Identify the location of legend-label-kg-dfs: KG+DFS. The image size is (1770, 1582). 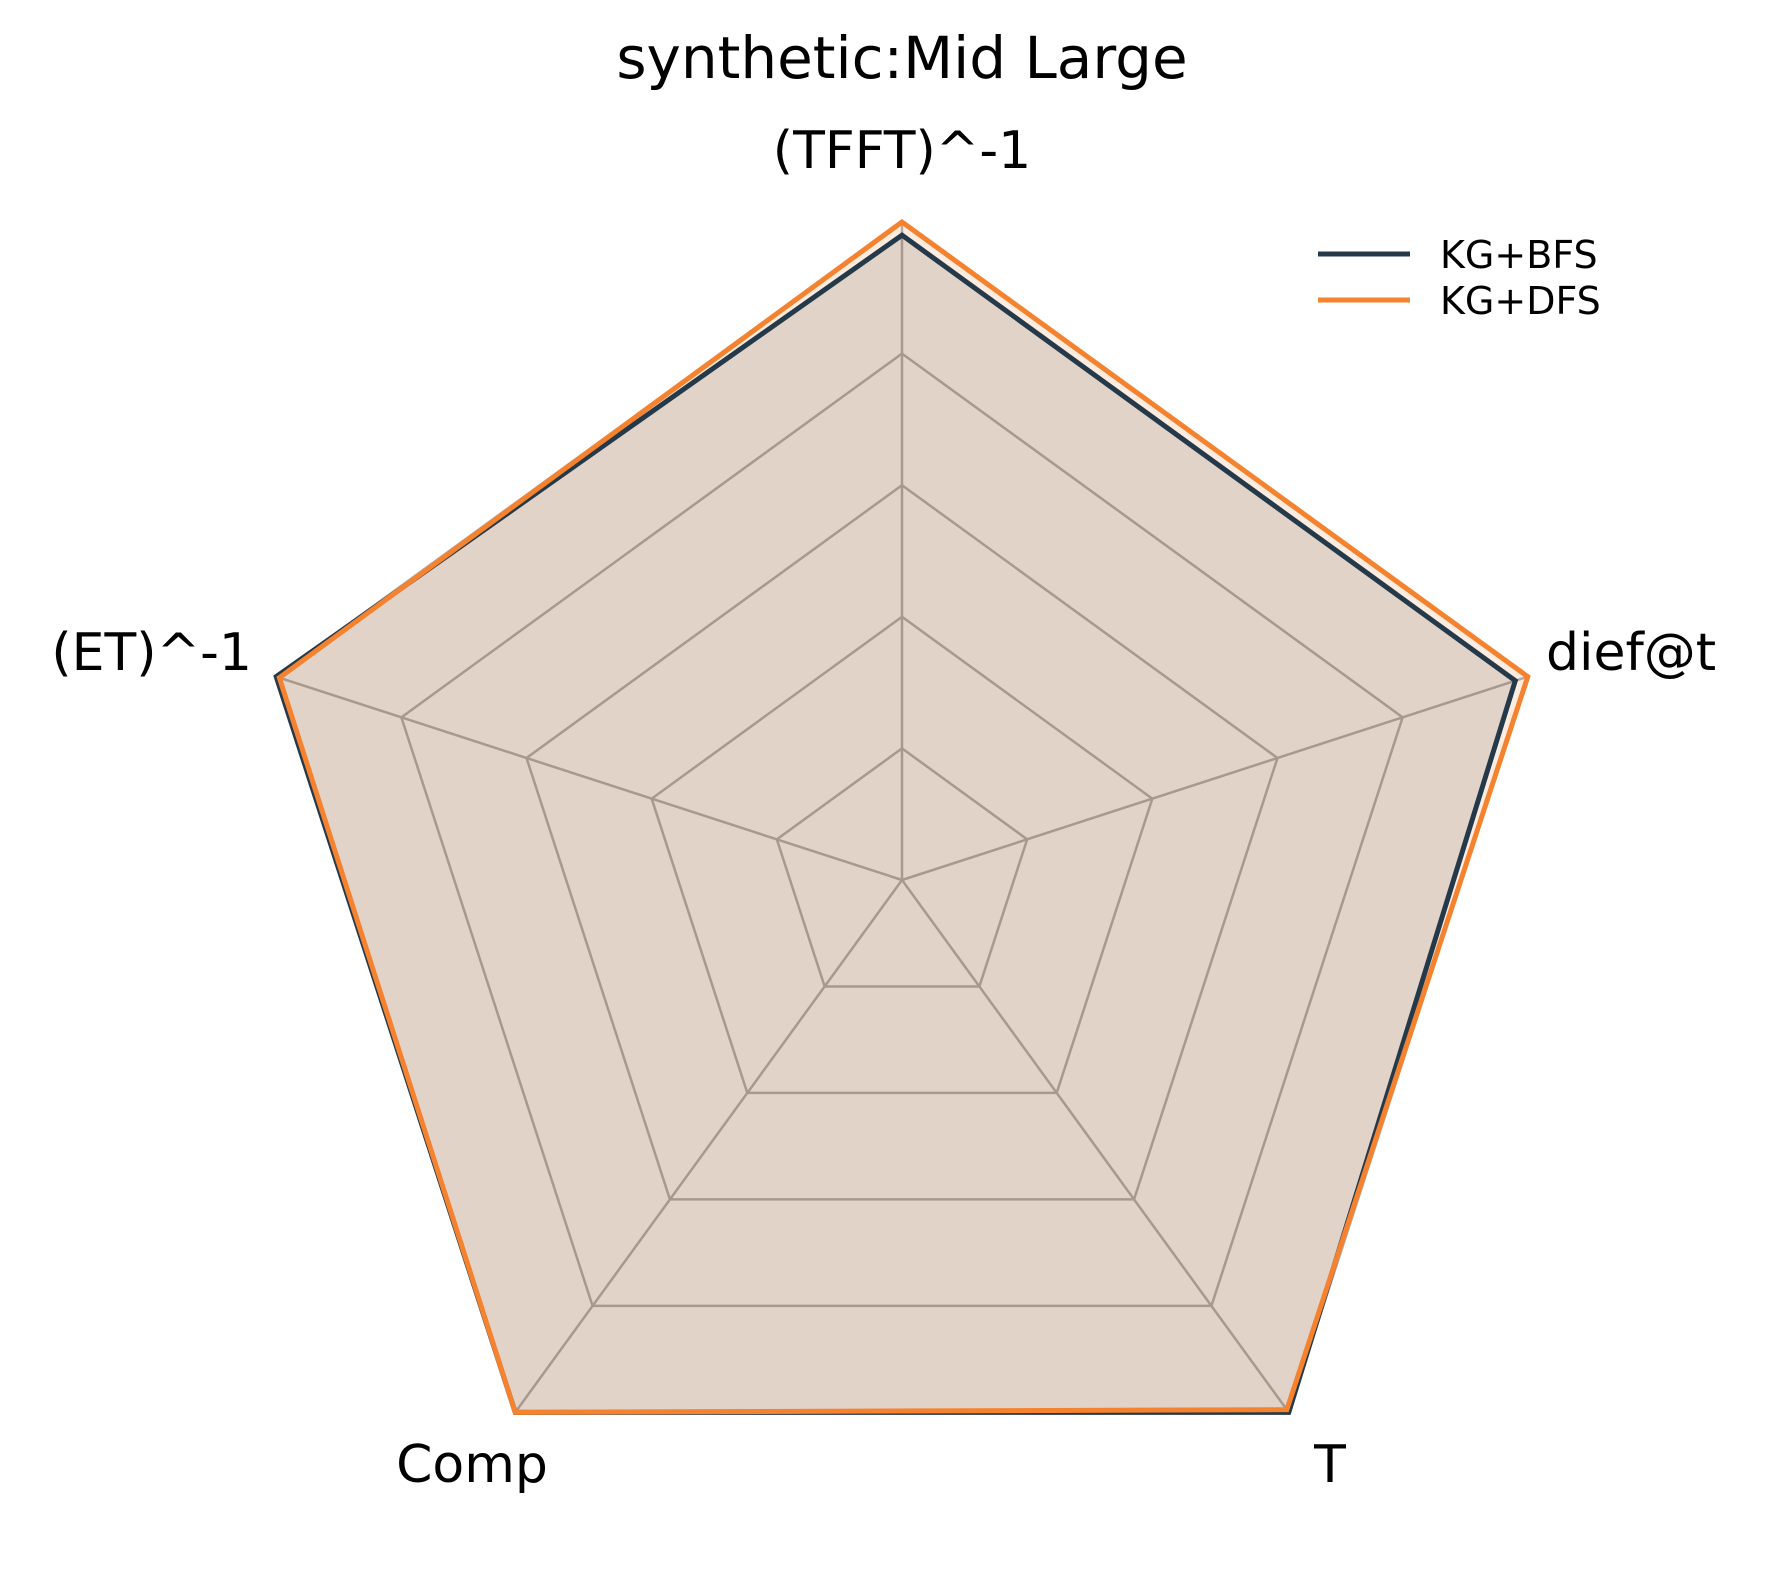
(1520, 301).